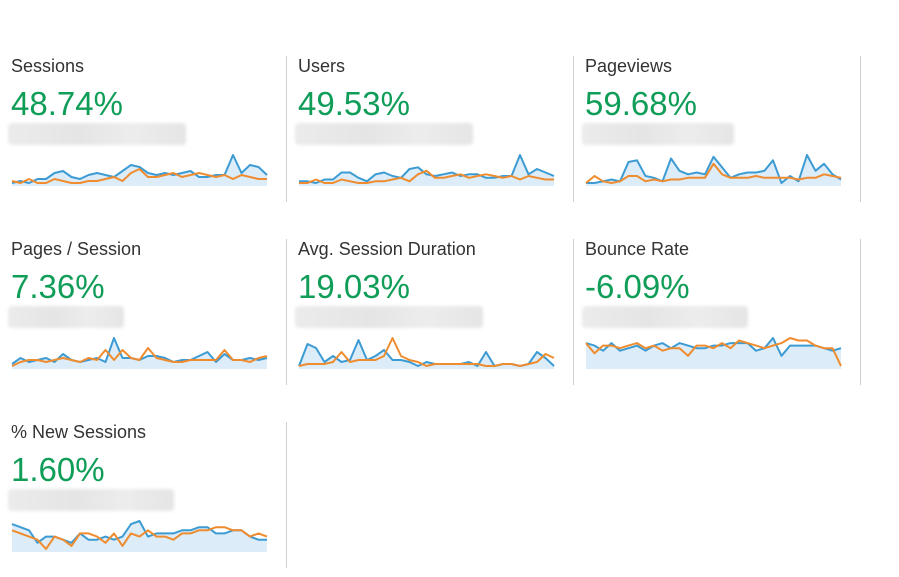 The height and width of the screenshot is (577, 899). Describe the element at coordinates (76, 249) in the screenshot. I see `metric-label: Pages / Session` at that location.